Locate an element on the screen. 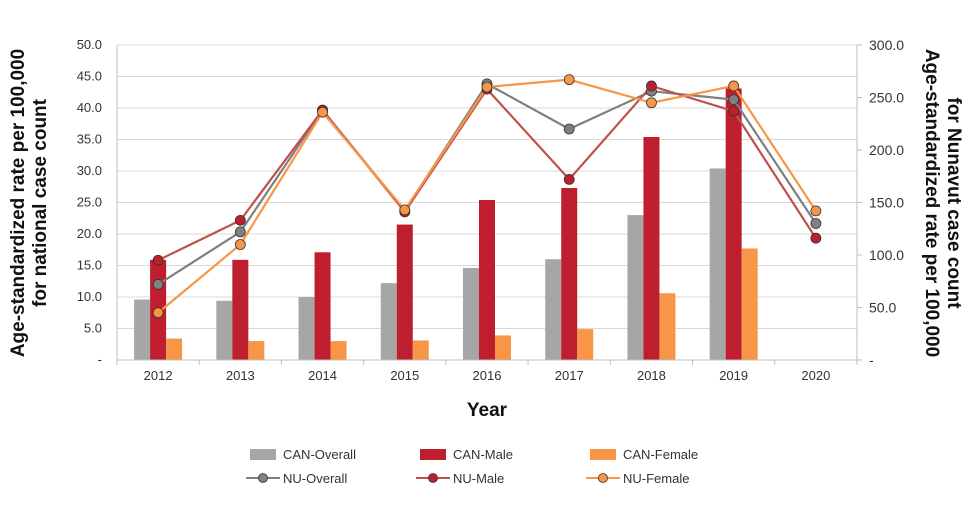 The height and width of the screenshot is (523, 980). x-tick-label: 2020 is located at coordinates (815, 375).